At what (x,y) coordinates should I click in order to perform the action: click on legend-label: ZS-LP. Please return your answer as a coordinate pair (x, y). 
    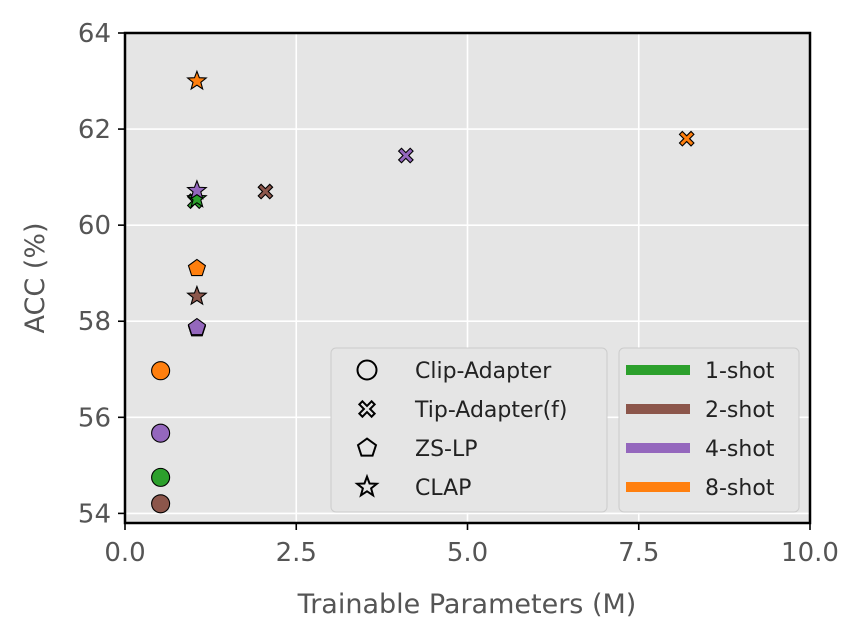
    Looking at the image, I should click on (446, 449).